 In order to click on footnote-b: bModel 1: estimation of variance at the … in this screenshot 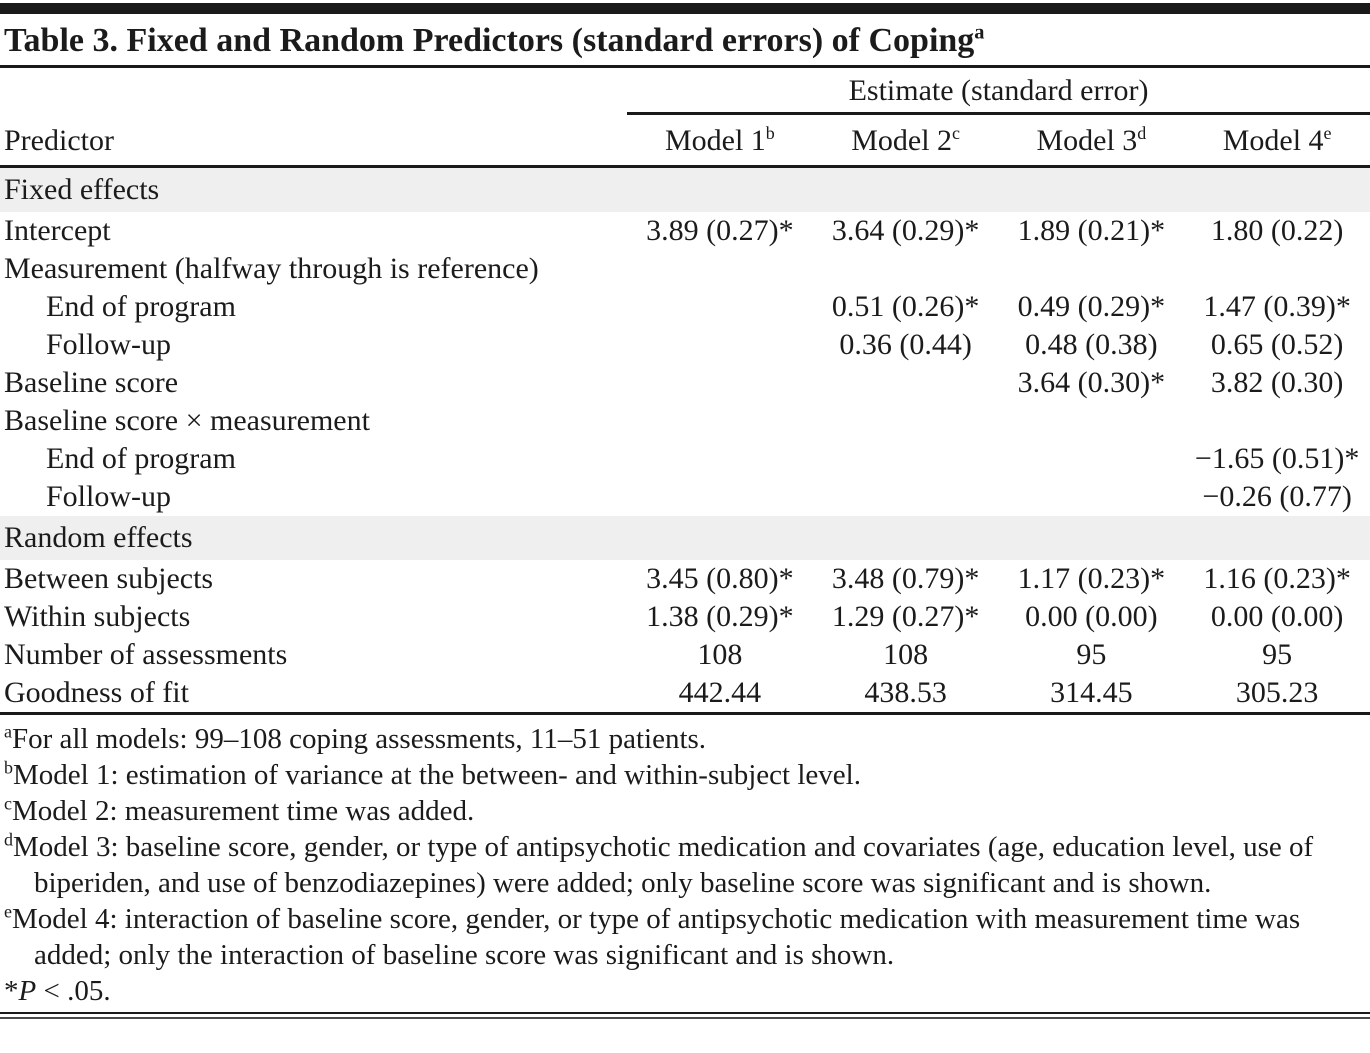, I will do `click(432, 774)`.